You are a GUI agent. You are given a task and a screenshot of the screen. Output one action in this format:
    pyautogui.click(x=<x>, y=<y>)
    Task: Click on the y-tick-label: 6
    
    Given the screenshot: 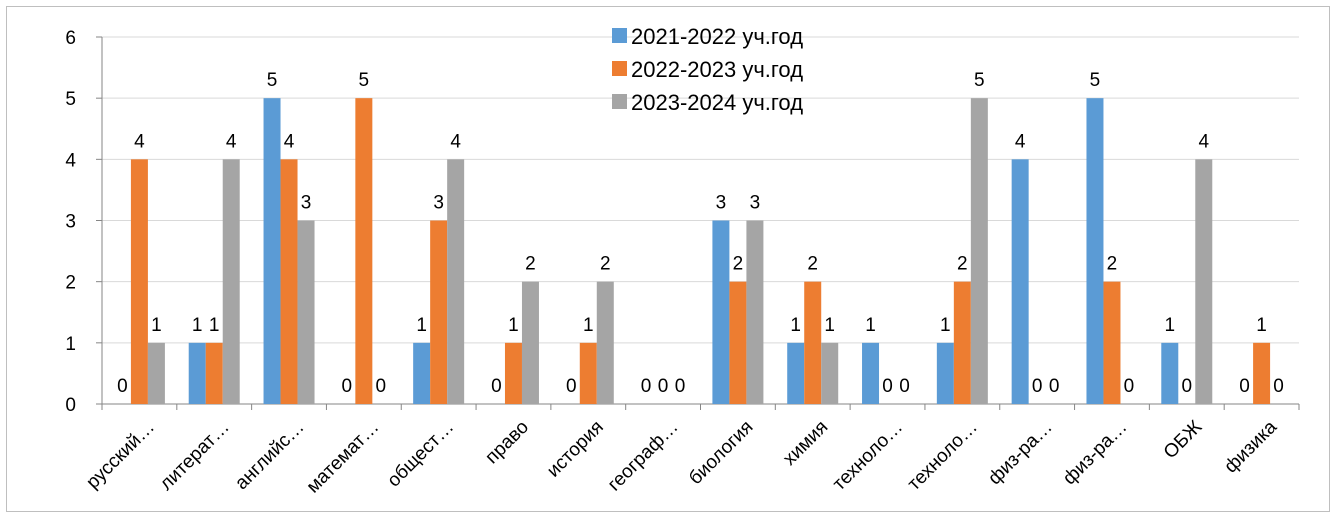 What is the action you would take?
    pyautogui.click(x=70, y=38)
    